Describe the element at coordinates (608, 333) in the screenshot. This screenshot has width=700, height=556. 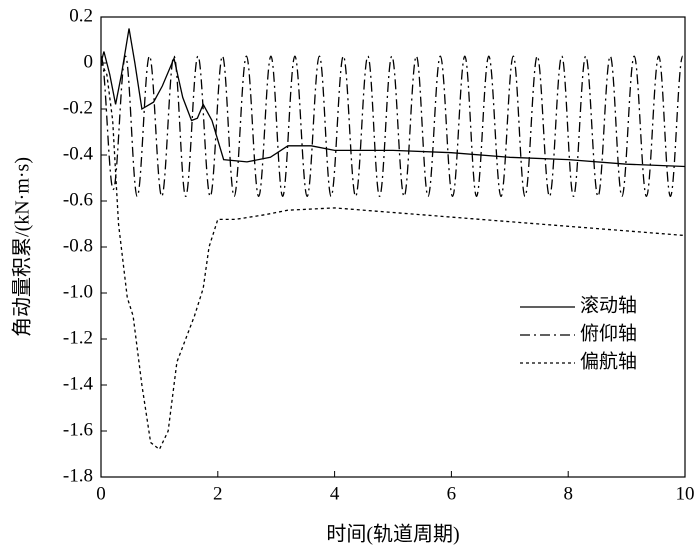
I see `legend-label: 俯仰轴` at that location.